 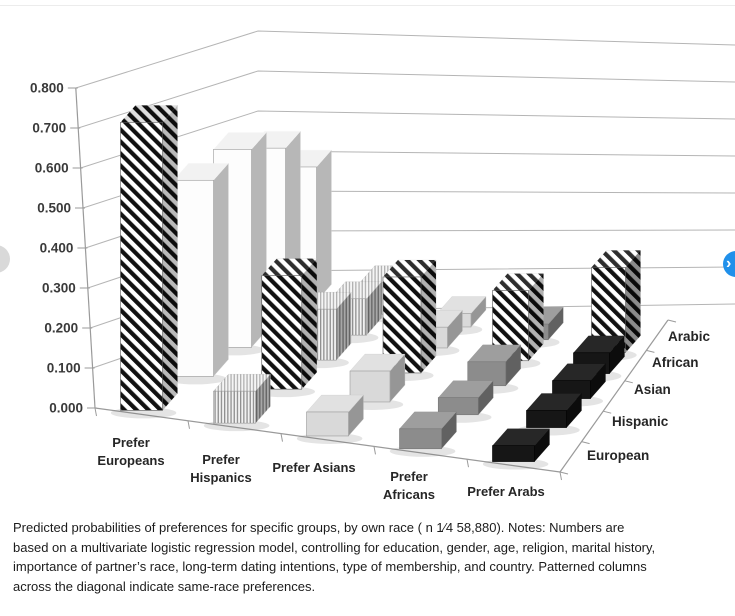 What do you see at coordinates (49, 128) in the screenshot?
I see `svg-text: 0.700` at bounding box center [49, 128].